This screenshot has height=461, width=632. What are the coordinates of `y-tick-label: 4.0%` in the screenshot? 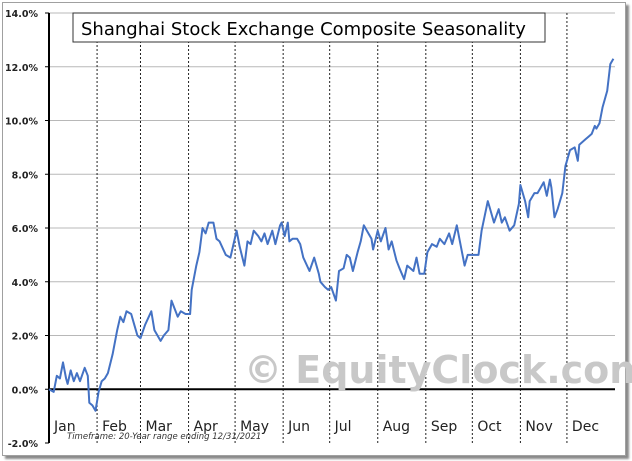 It's located at (25, 283).